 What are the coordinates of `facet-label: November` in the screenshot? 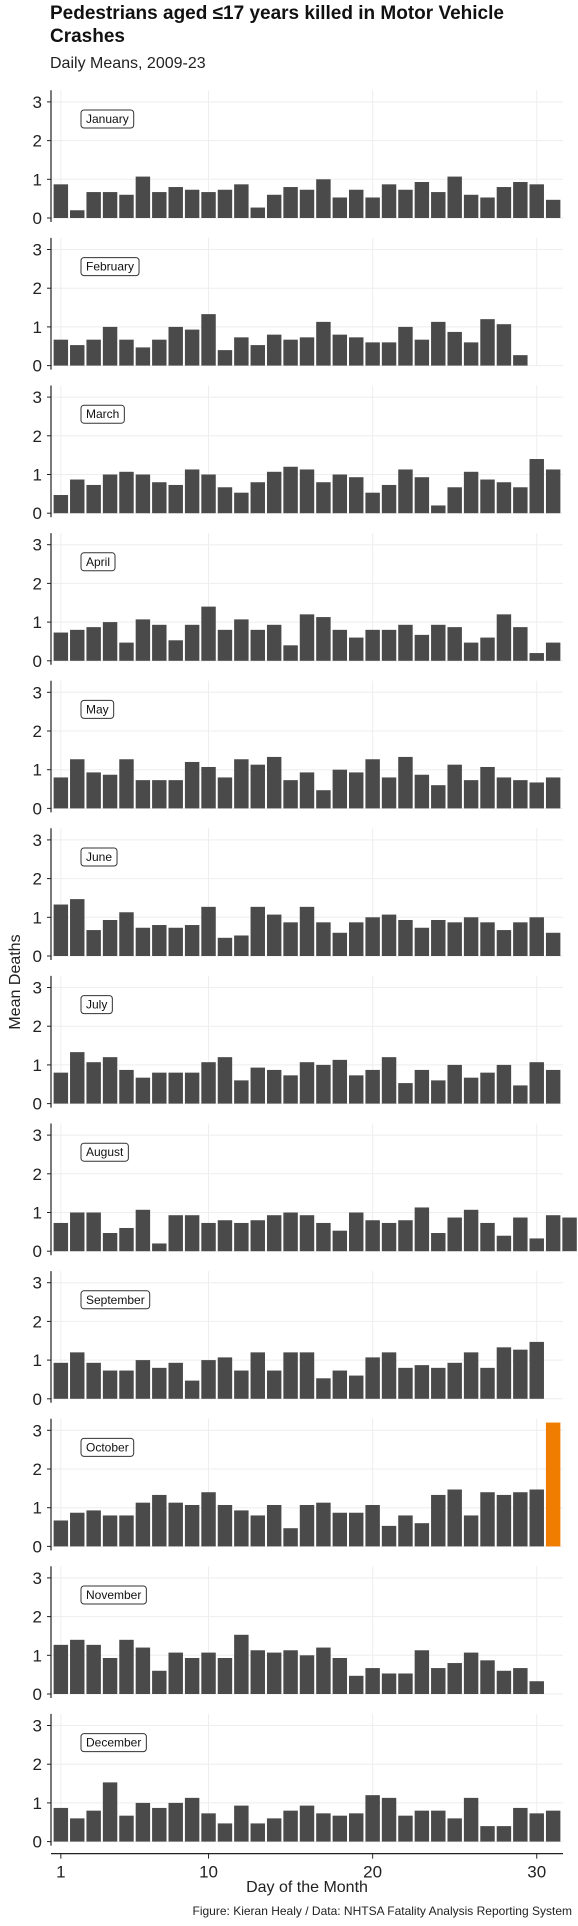 It's located at (113, 1595).